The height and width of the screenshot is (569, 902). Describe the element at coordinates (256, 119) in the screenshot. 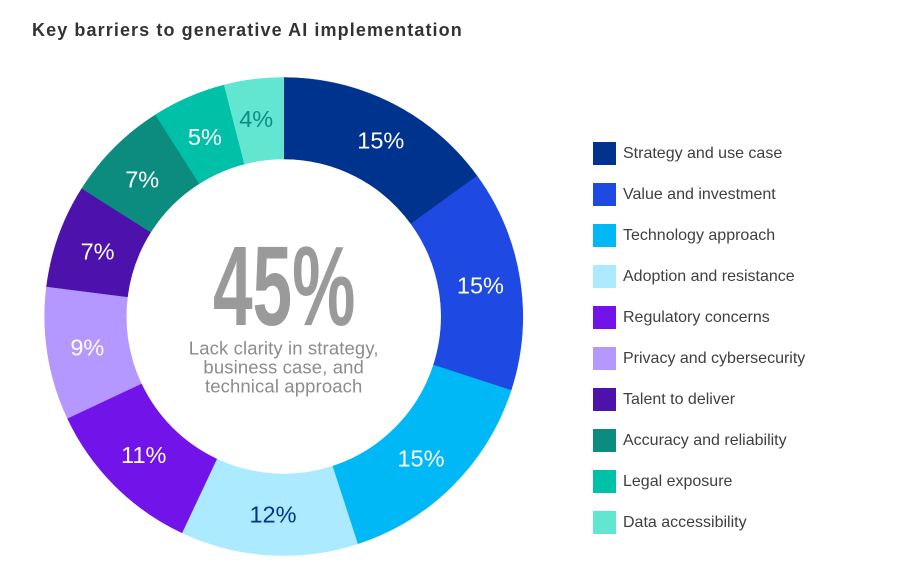

I see `svg-text: 4%` at that location.